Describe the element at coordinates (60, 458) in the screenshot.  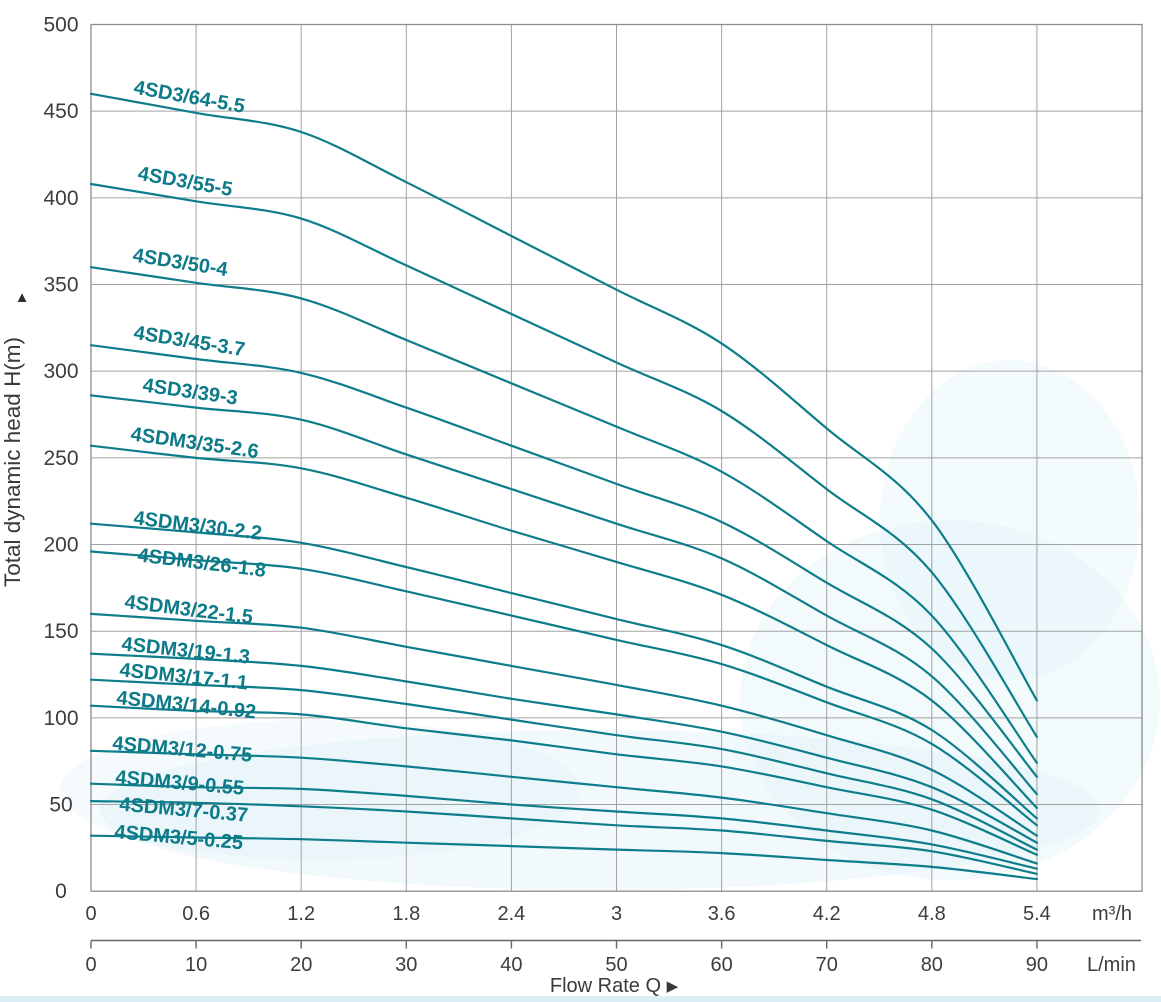
I see `y-tick-label: 250` at that location.